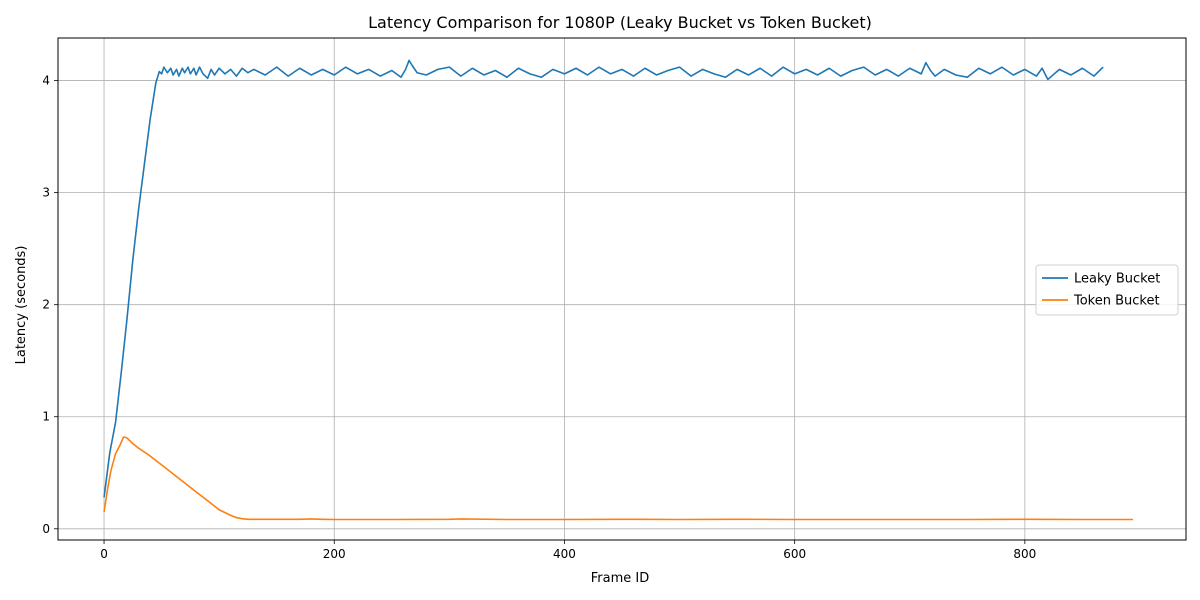 The height and width of the screenshot is (600, 1200). I want to click on y-tick-label: 1, so click(46, 417).